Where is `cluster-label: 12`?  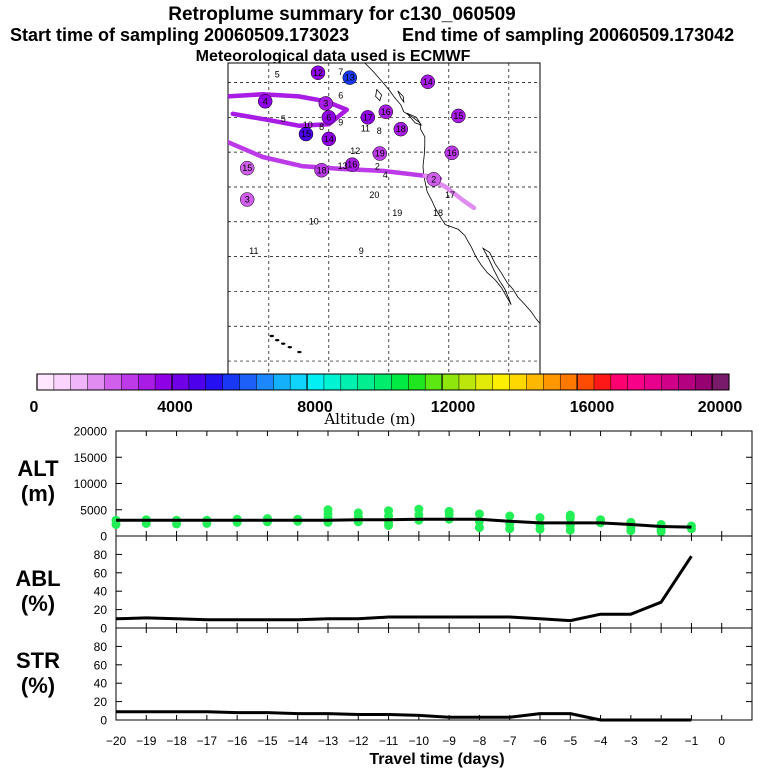
cluster-label: 12 is located at coordinates (318, 73).